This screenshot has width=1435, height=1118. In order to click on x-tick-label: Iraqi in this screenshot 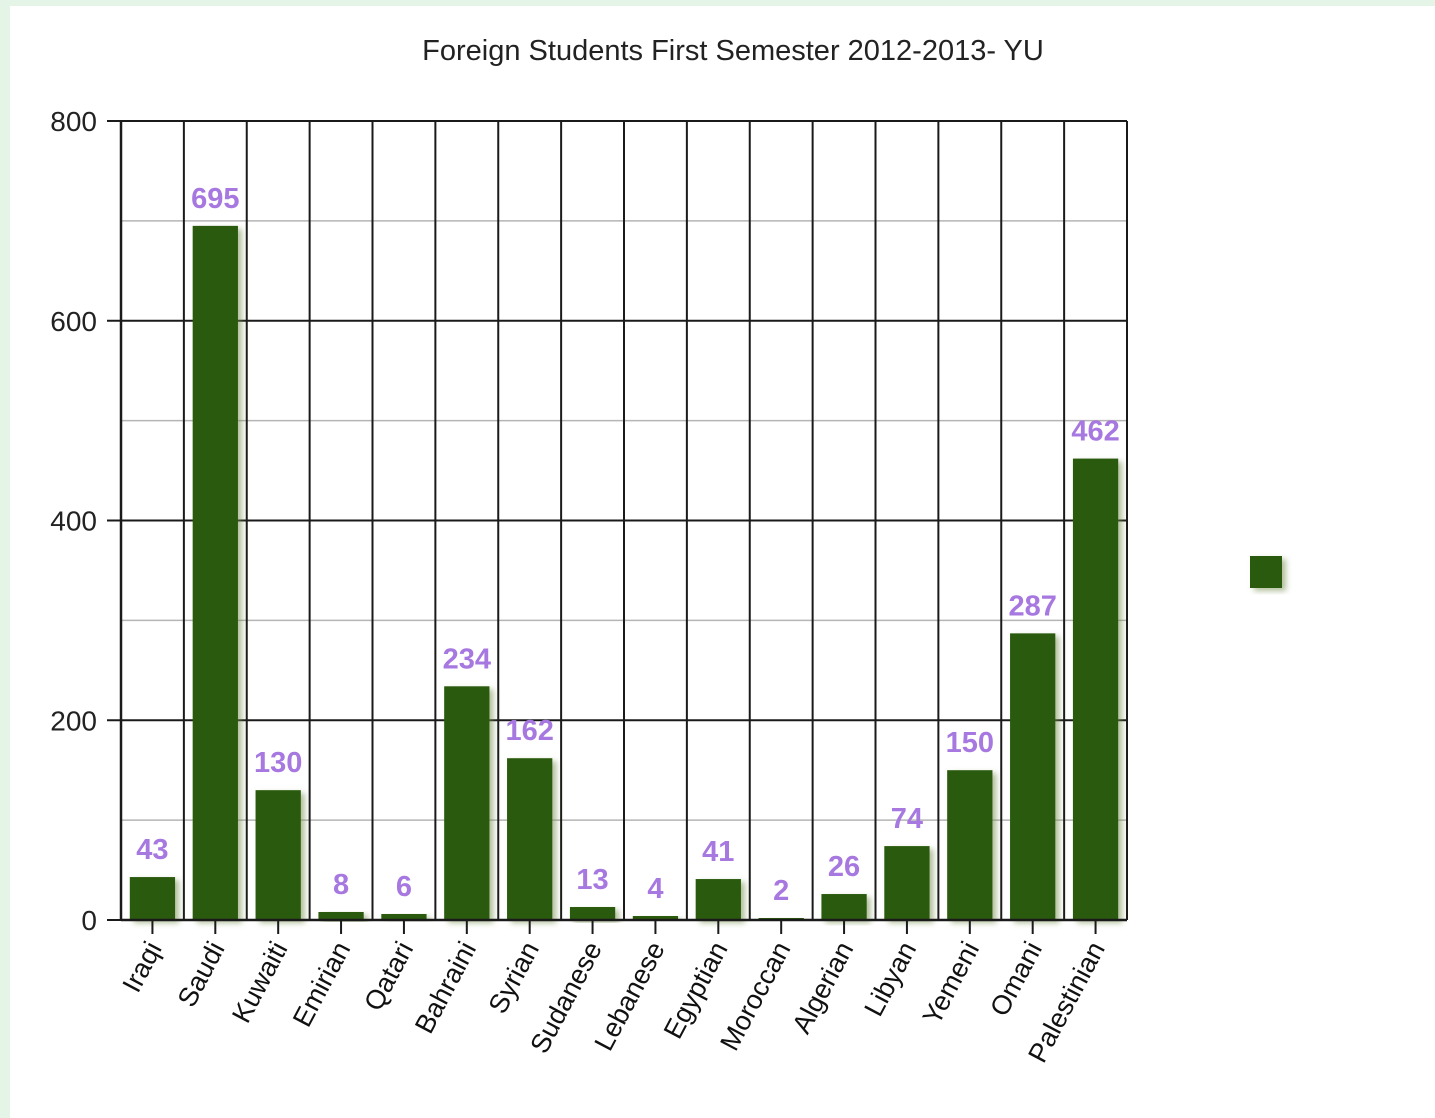, I will do `click(142, 967)`.